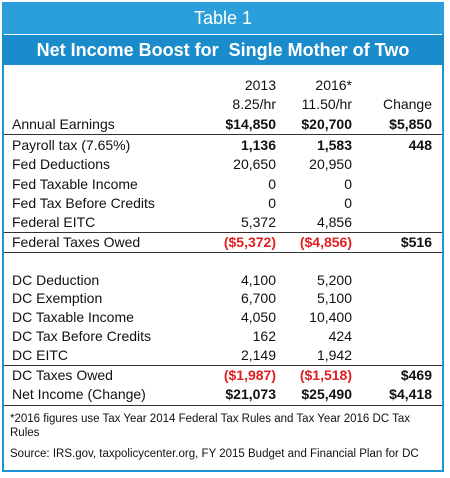 This screenshot has width=450, height=478. Describe the element at coordinates (334, 355) in the screenshot. I see `cell-value: 1,942` at that location.